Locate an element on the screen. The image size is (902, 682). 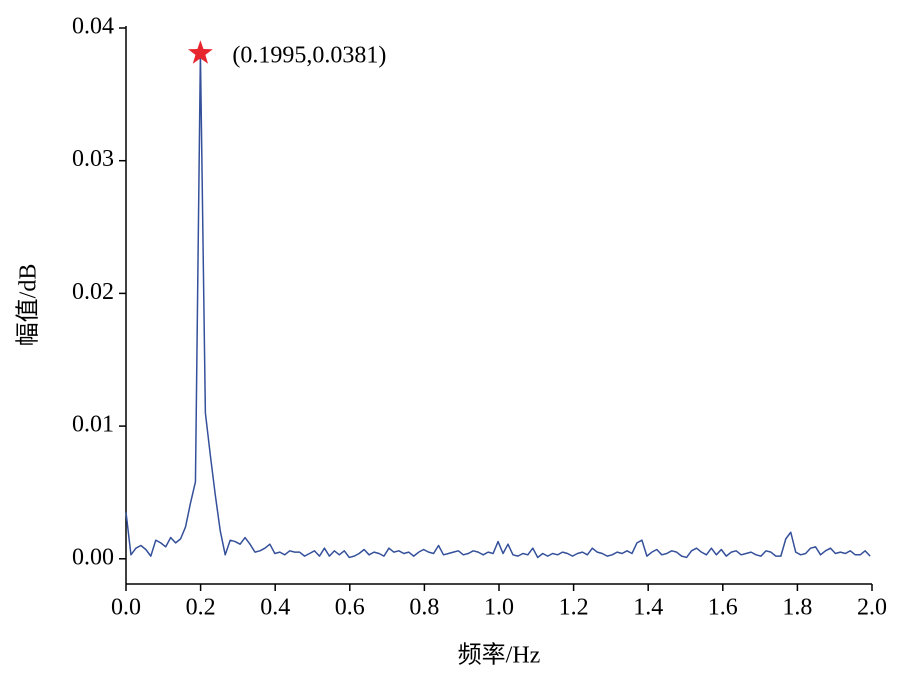
x-tick-label: 0.8 is located at coordinates (424, 608).